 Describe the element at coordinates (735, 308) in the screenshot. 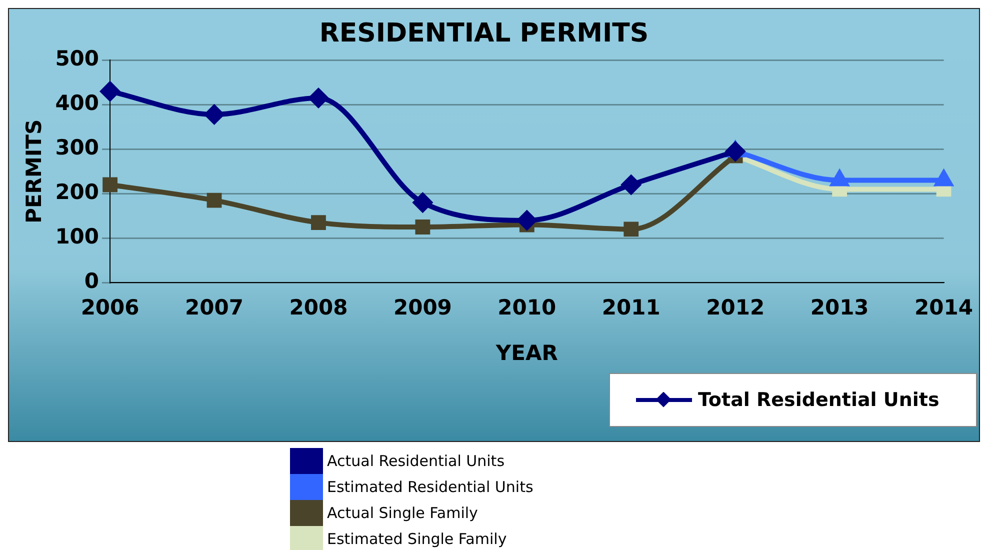

I see `x-tick-label: 2012` at that location.